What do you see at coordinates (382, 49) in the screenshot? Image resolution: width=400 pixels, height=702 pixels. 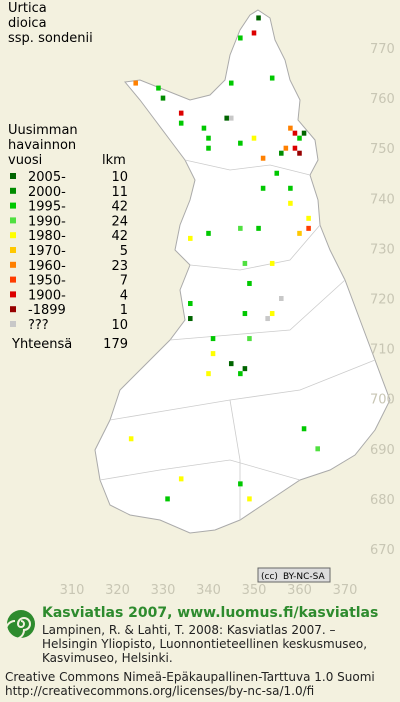 I see `y-tick-label: 770` at bounding box center [382, 49].